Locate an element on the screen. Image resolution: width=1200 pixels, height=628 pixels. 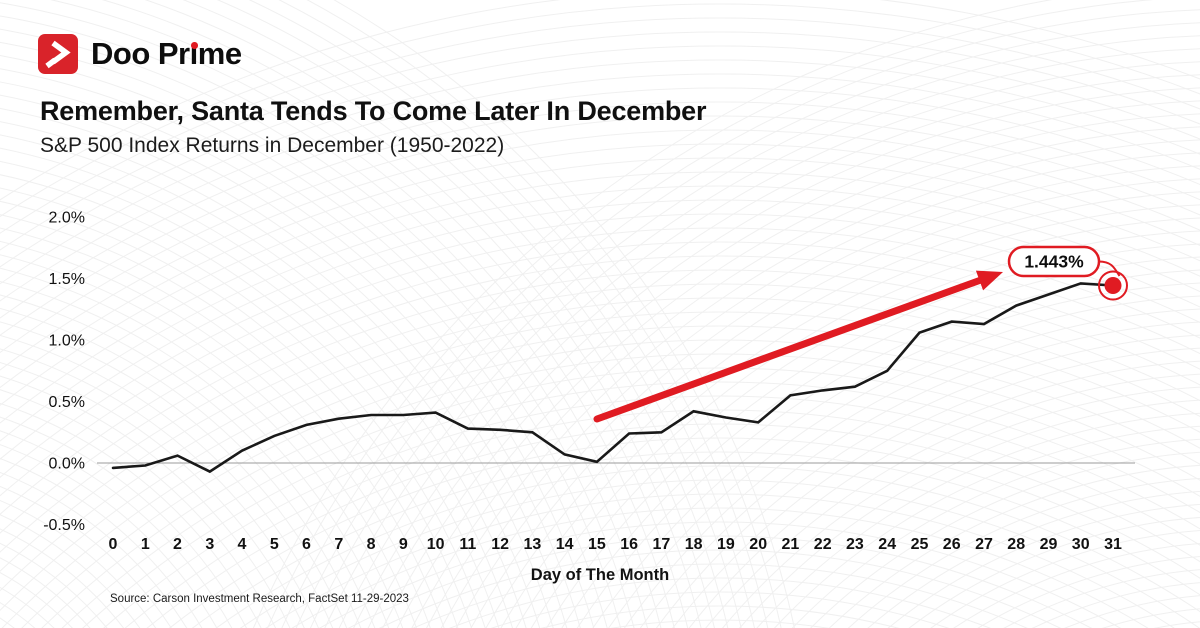
x-tick-label: 8 is located at coordinates (371, 544).